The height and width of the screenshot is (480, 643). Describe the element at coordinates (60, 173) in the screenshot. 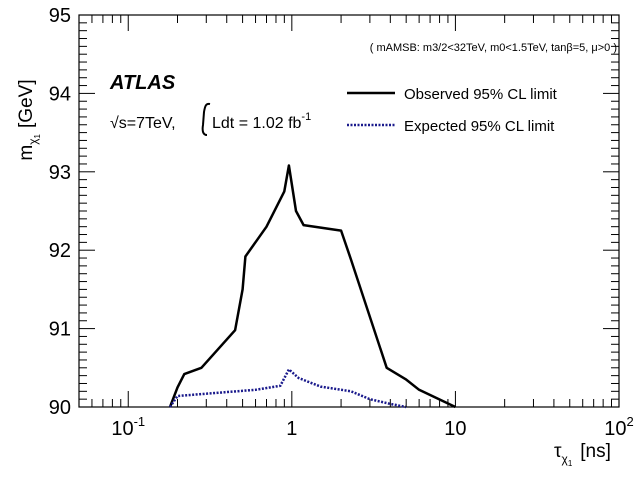

I see `y-tick-label: 93` at that location.